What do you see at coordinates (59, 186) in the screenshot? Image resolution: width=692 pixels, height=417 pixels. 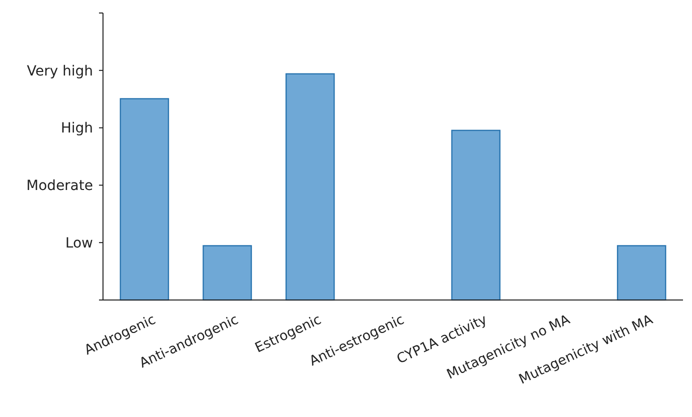 I see `text: Moderate` at bounding box center [59, 186].